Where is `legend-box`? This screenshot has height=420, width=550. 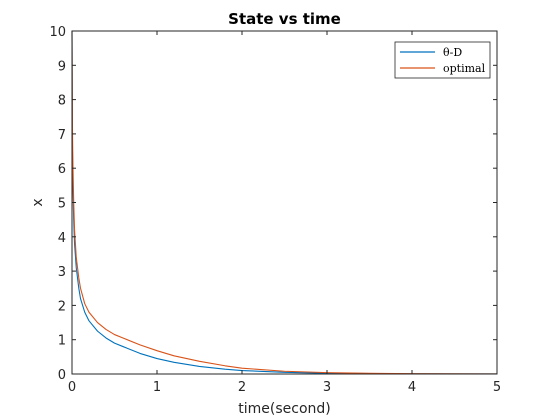 legend-box is located at coordinates (442, 60).